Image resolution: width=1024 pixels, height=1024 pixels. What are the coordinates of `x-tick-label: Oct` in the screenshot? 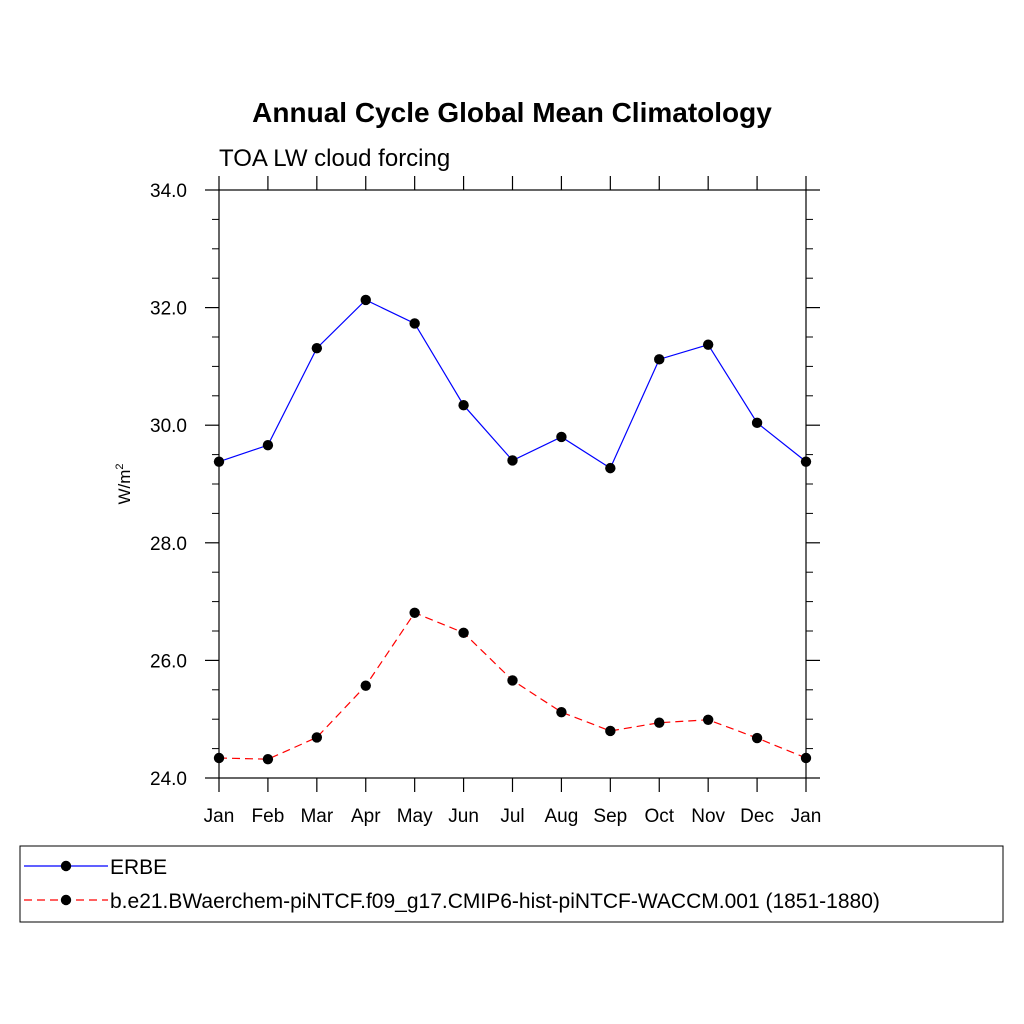 It's located at (659, 816).